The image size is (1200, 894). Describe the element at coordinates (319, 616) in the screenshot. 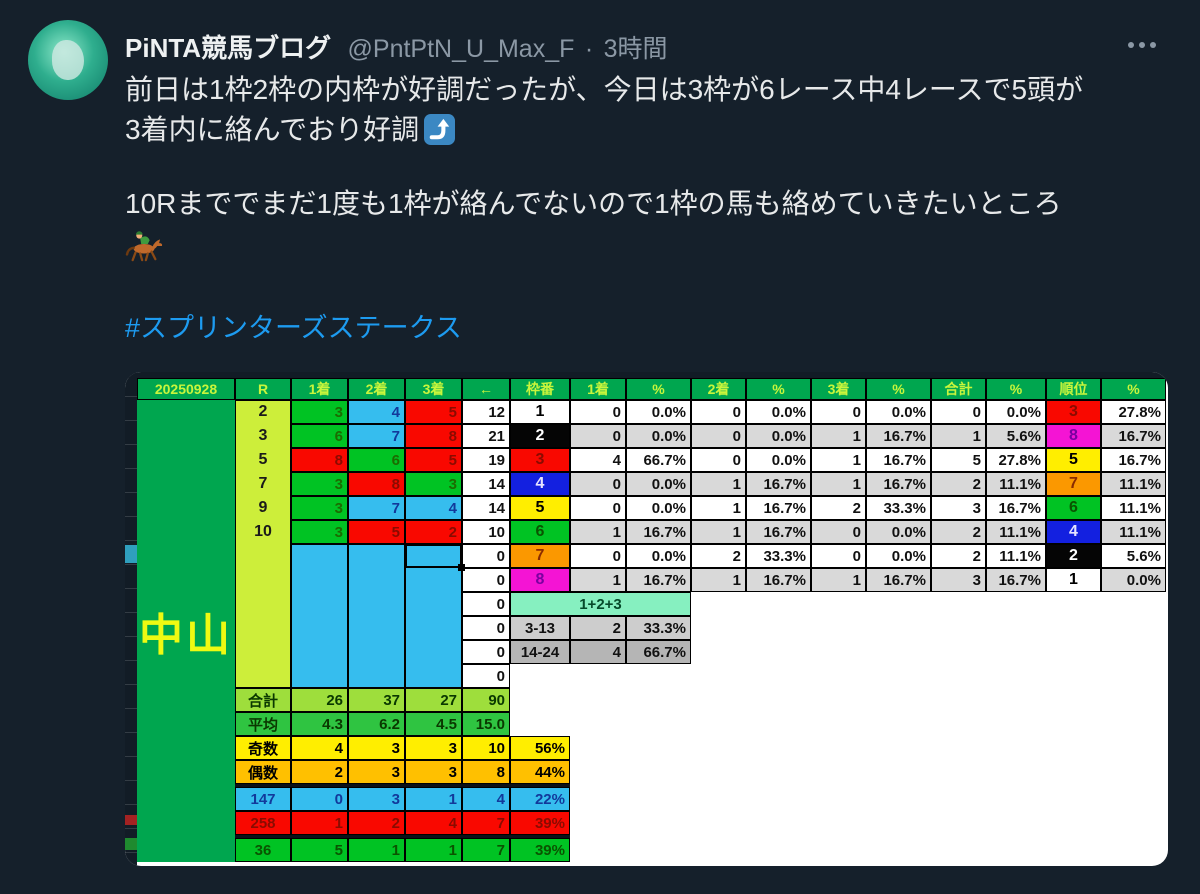

I see `sheet-cell` at that location.